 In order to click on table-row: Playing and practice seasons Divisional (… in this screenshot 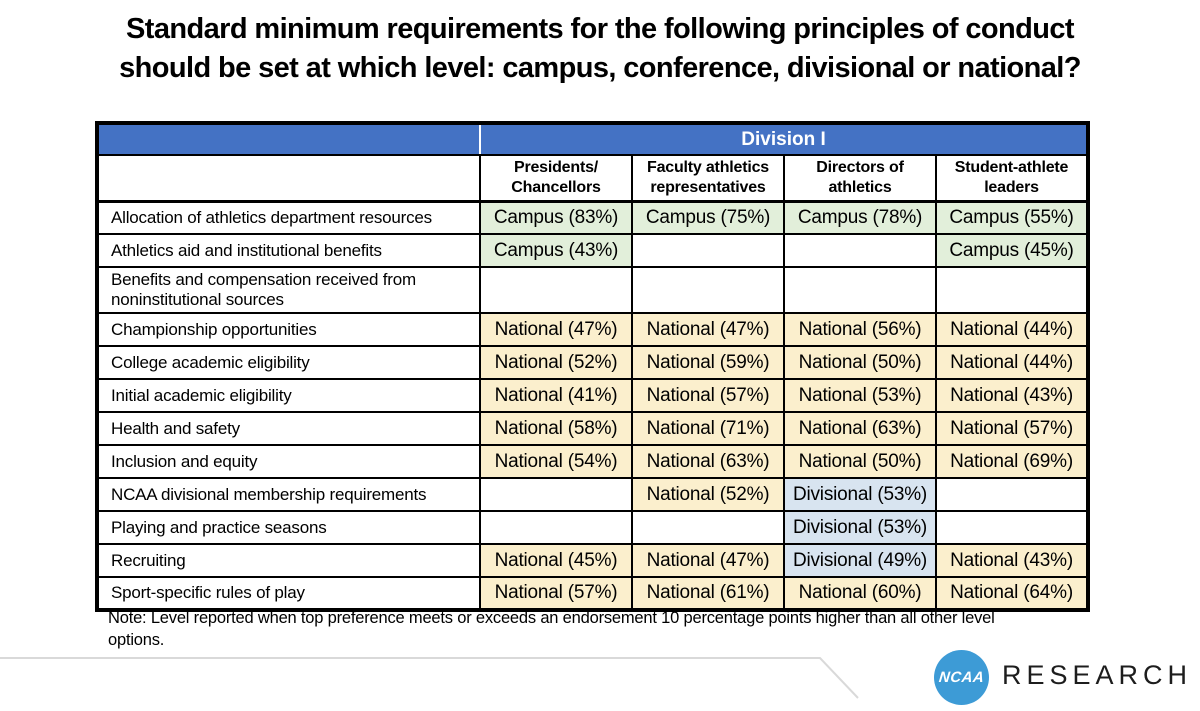, I will do `click(593, 527)`.